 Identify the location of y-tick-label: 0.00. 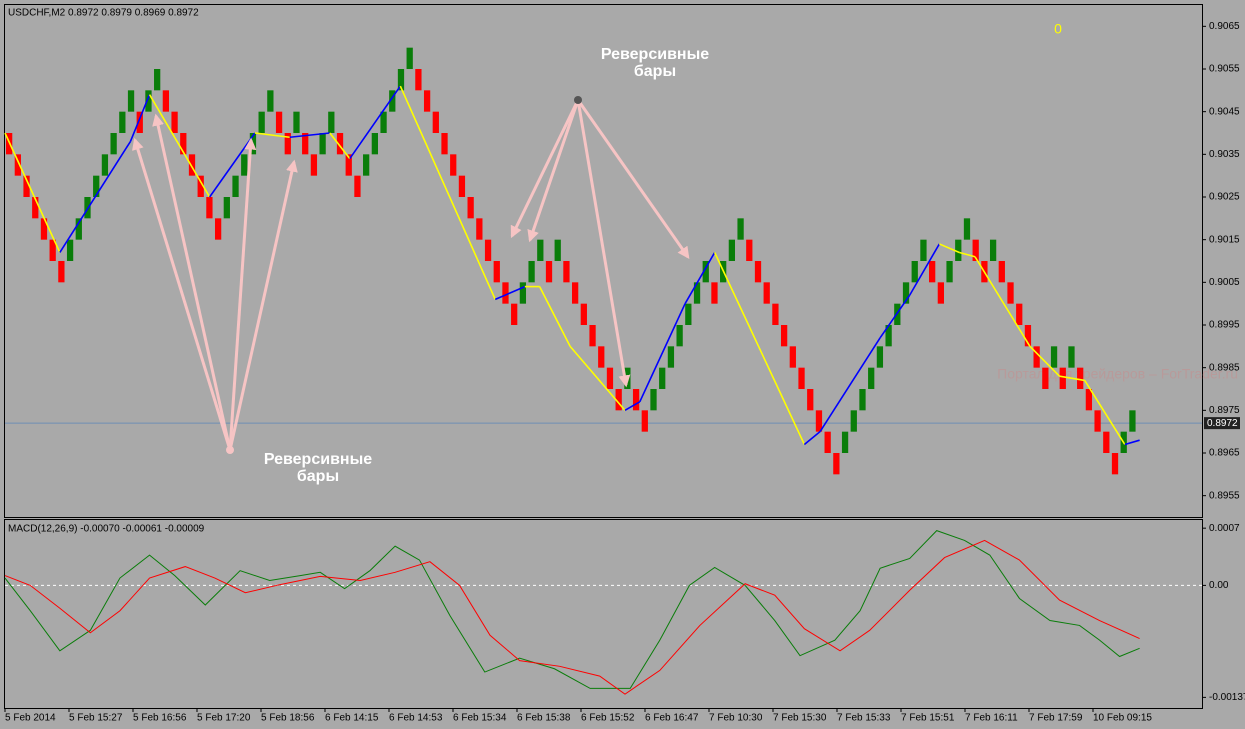
(1219, 585).